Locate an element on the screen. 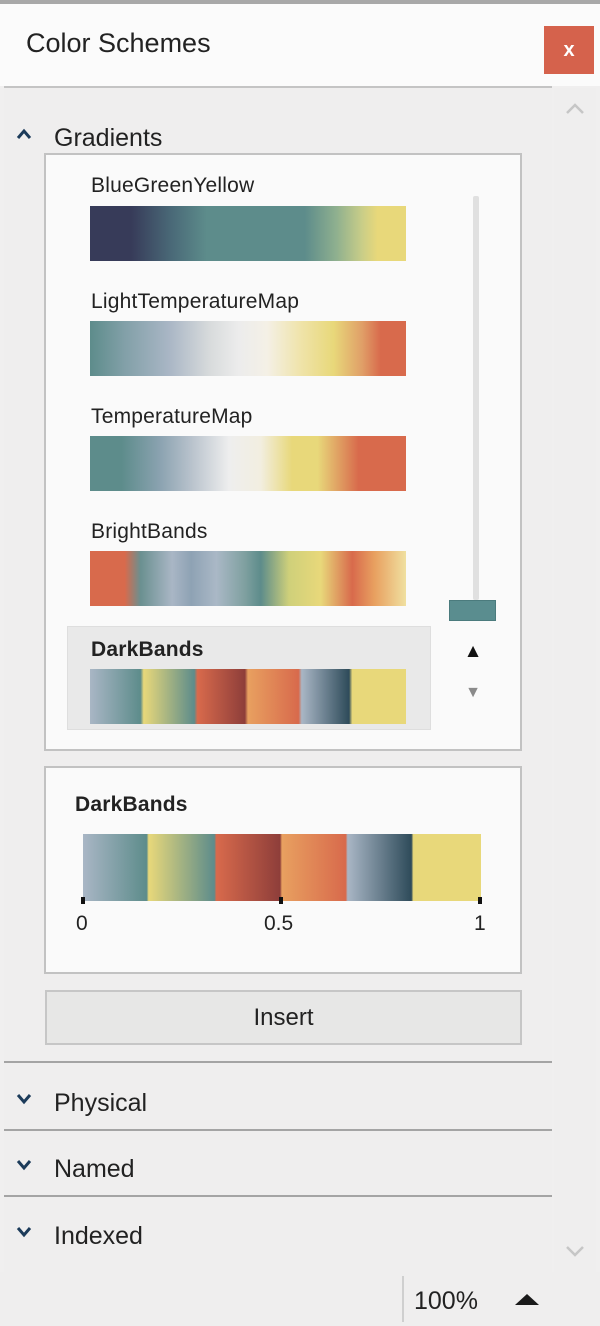 The image size is (600, 1326). preview-title: DarkBands is located at coordinates (131, 804).